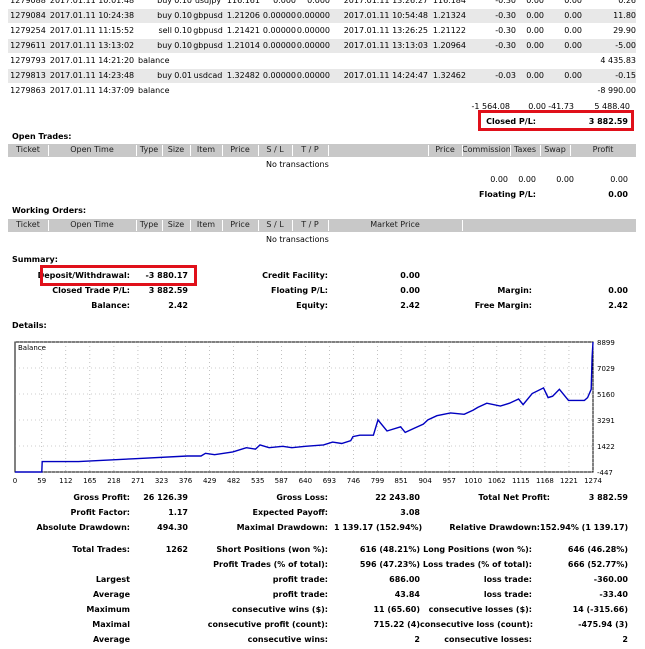  Describe the element at coordinates (92, 60) in the screenshot. I see `cell-open-time: 2017.01.11 14:21:20` at that location.